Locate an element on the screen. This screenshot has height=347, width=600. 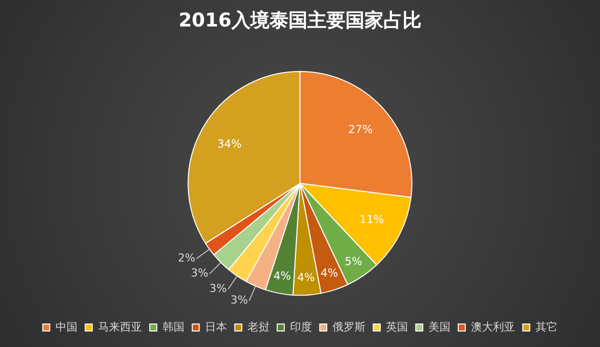
legend-label: 马来西亚 is located at coordinates (120, 327).